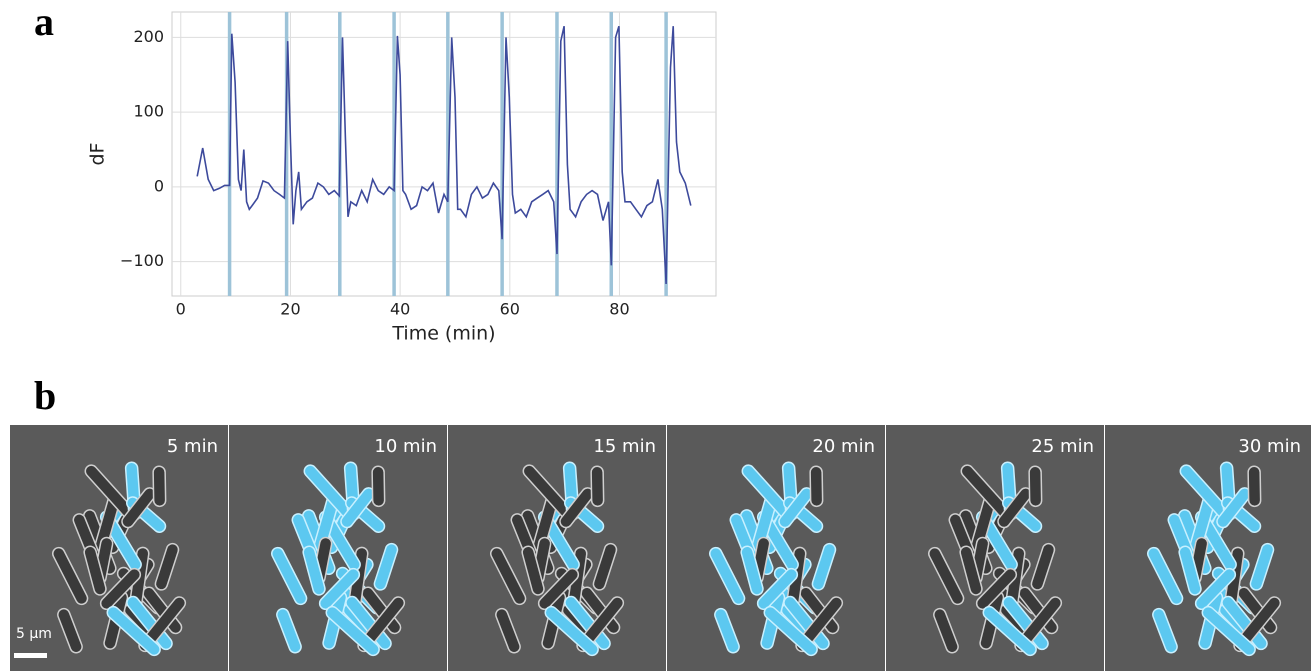 This screenshot has height=671, width=1311. Describe the element at coordinates (443, 334) in the screenshot. I see `x-axis-label: Time (min)` at that location.